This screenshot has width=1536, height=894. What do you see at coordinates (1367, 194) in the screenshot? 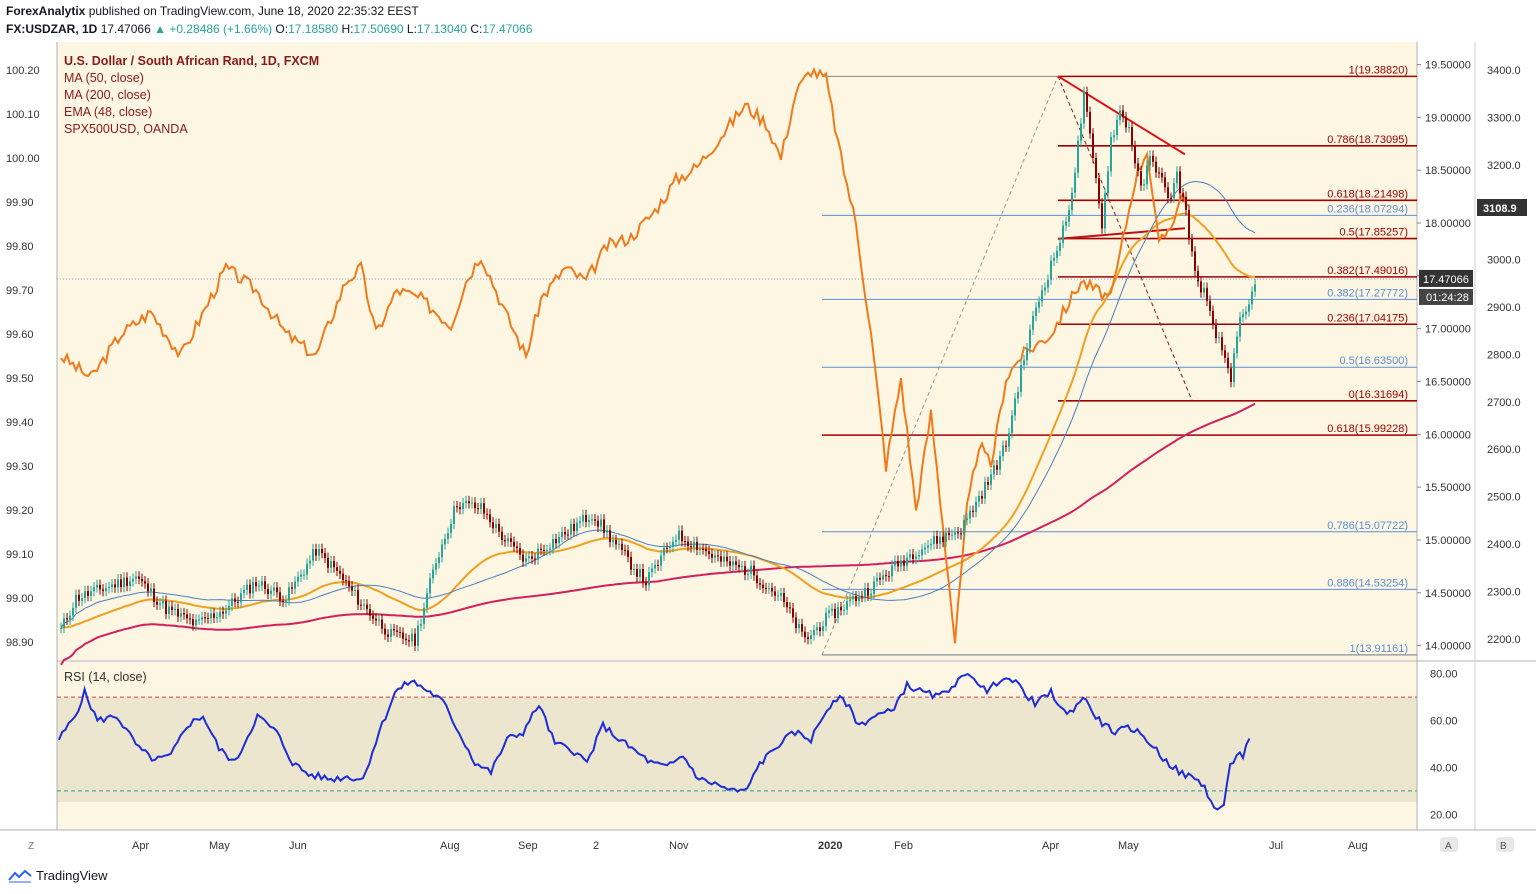
I see `fib-label-red: 0.618(18.21498)` at bounding box center [1367, 194].